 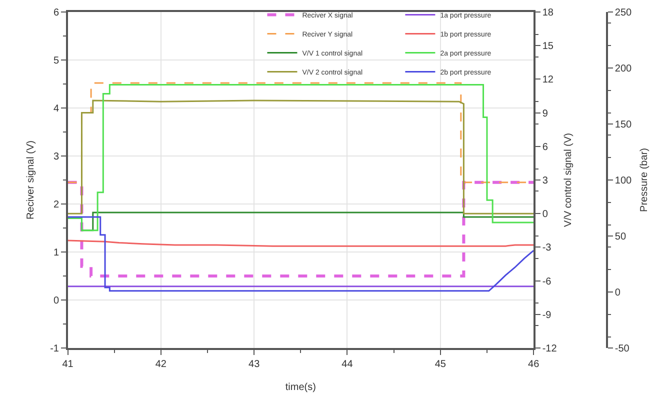 I want to click on y3-tick-label: 100, so click(x=623, y=181).